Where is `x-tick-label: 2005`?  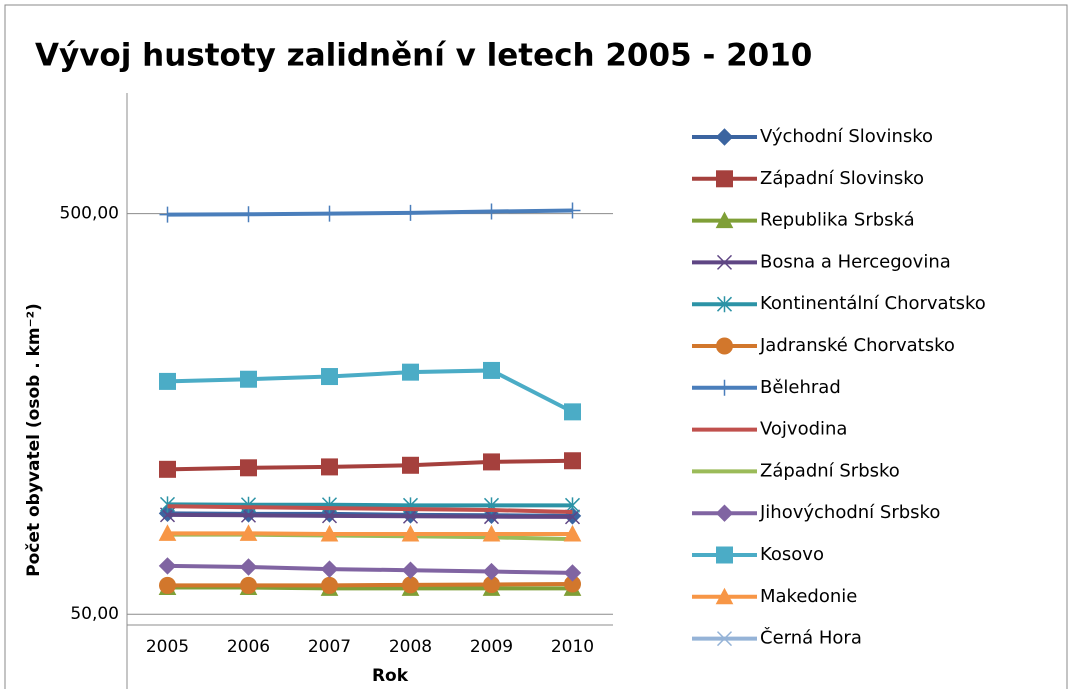
x-tick-label: 2005 is located at coordinates (167, 647).